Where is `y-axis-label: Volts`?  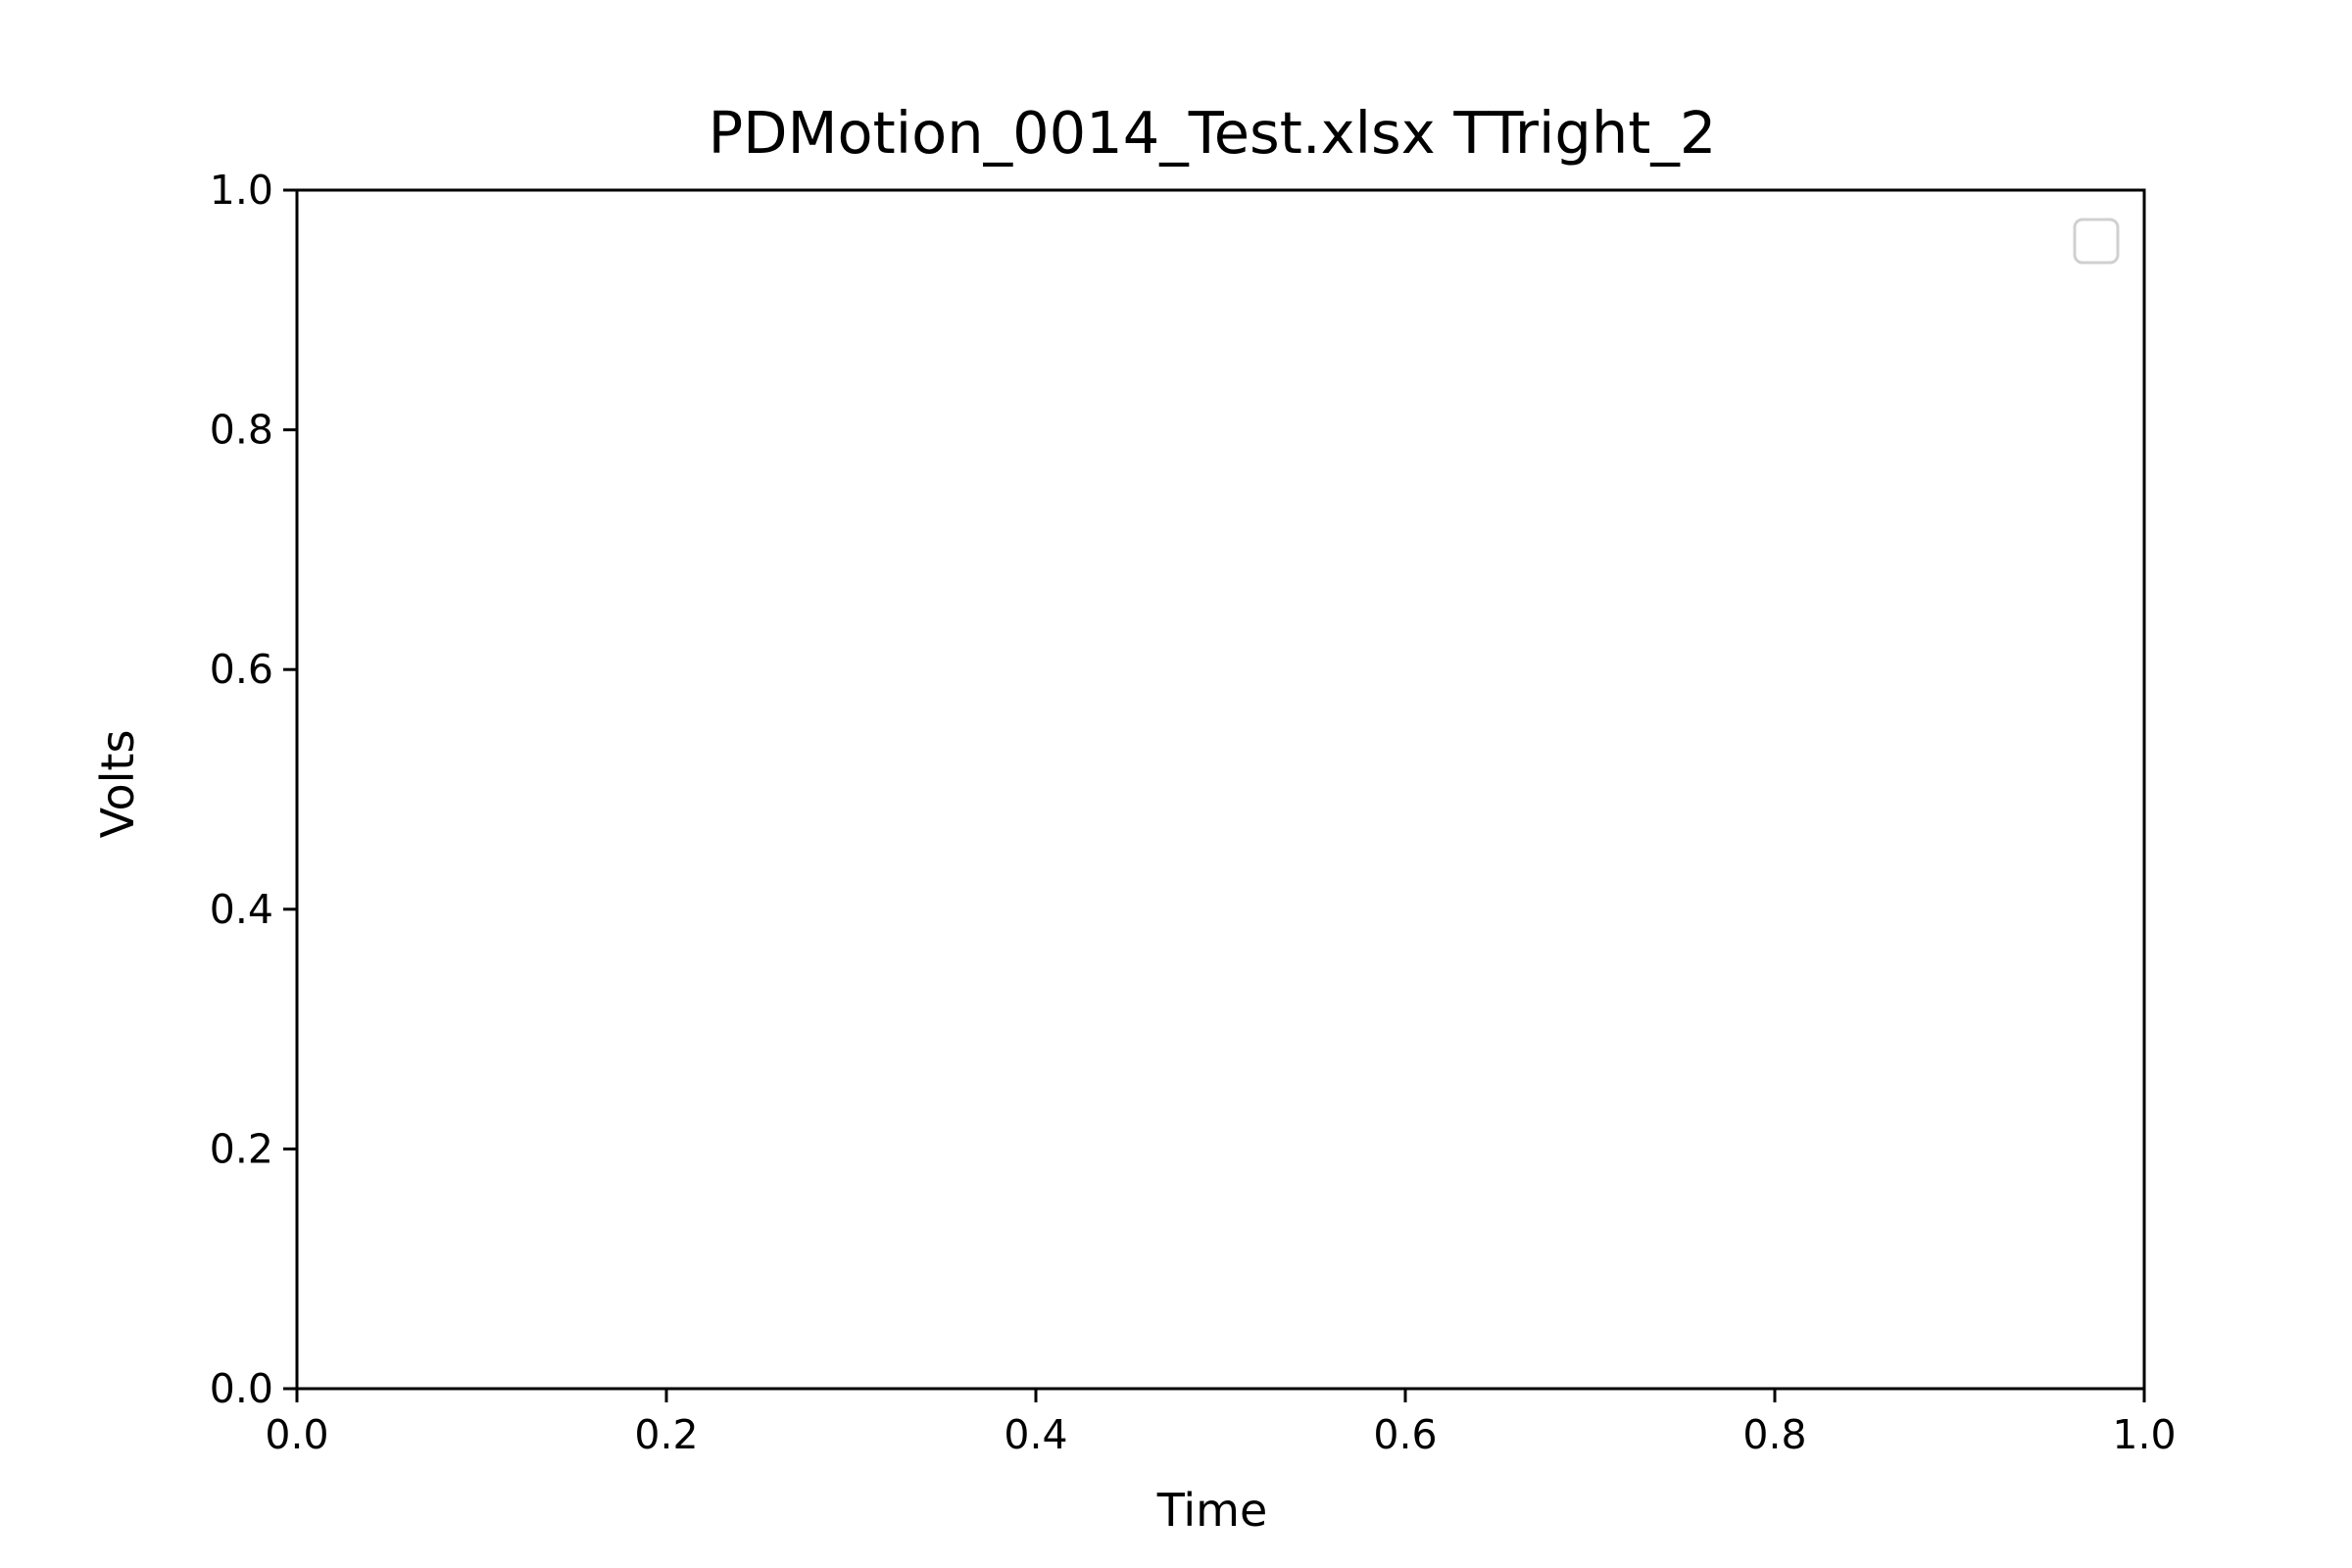
y-axis-label: Volts is located at coordinates (117, 784).